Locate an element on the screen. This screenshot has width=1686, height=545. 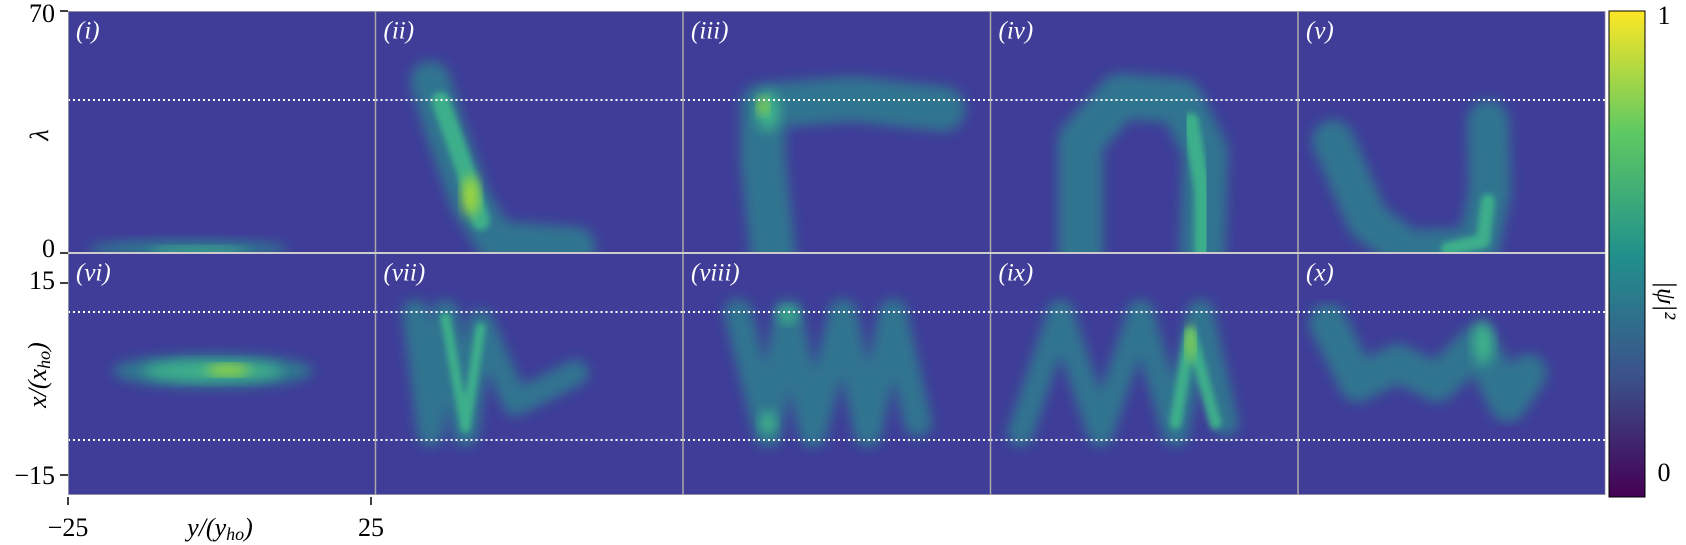
colorbar-tick: 0 is located at coordinates (1664, 472).